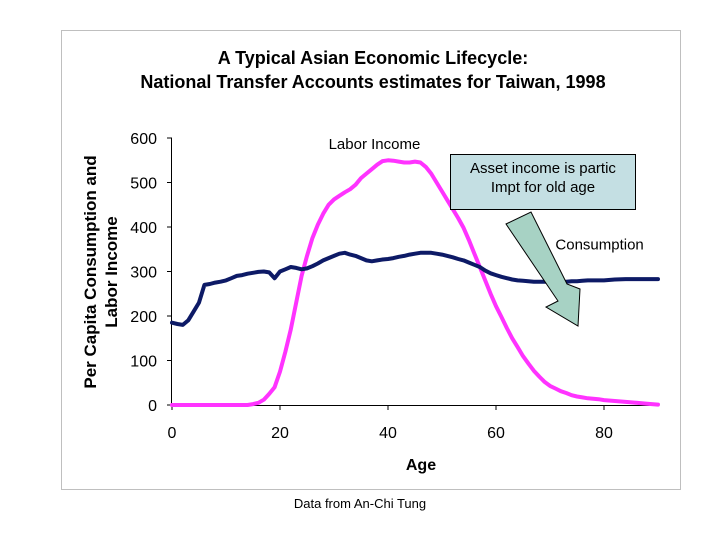 This screenshot has height=540, width=720. What do you see at coordinates (373, 58) in the screenshot?
I see `chart-title: A Typical Asian Economic Lifecycle:` at bounding box center [373, 58].